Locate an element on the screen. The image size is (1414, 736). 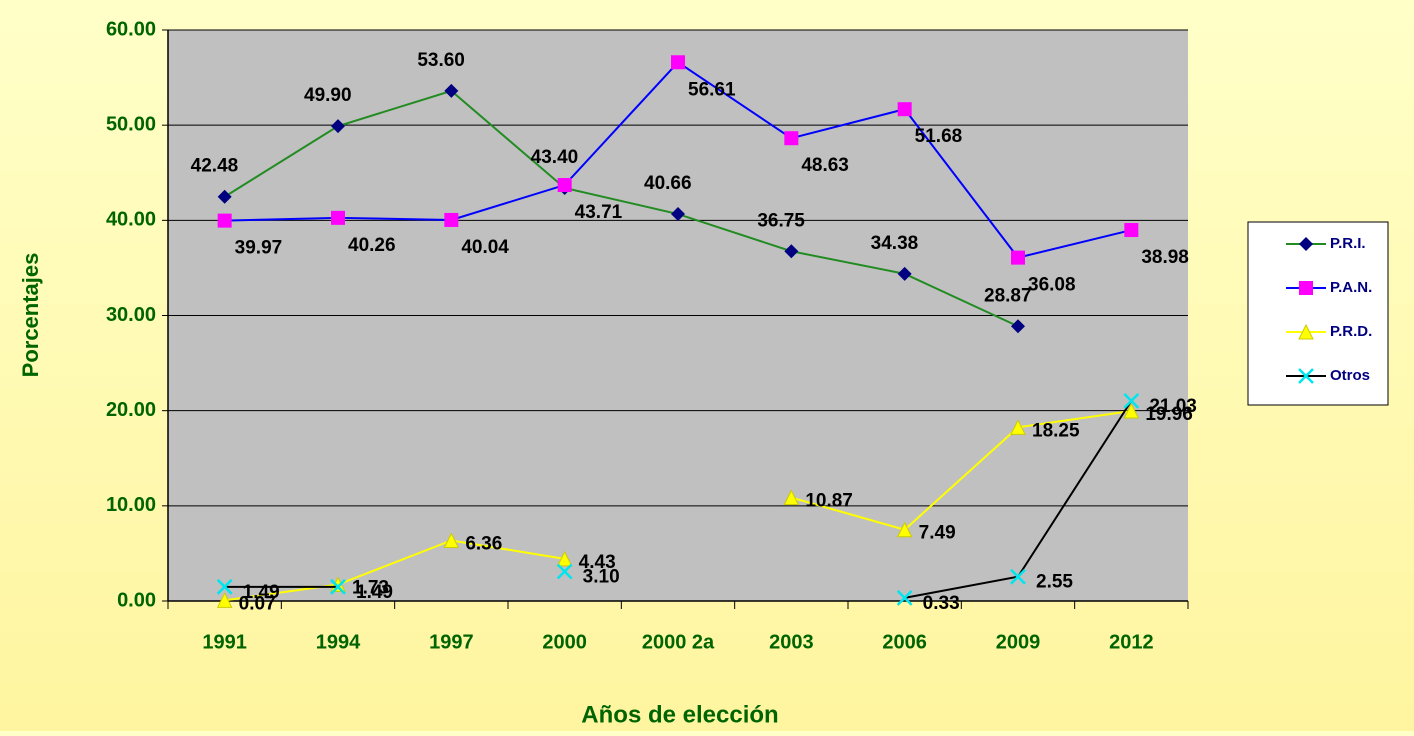
x-tick-label: 2000 is located at coordinates (564, 642).